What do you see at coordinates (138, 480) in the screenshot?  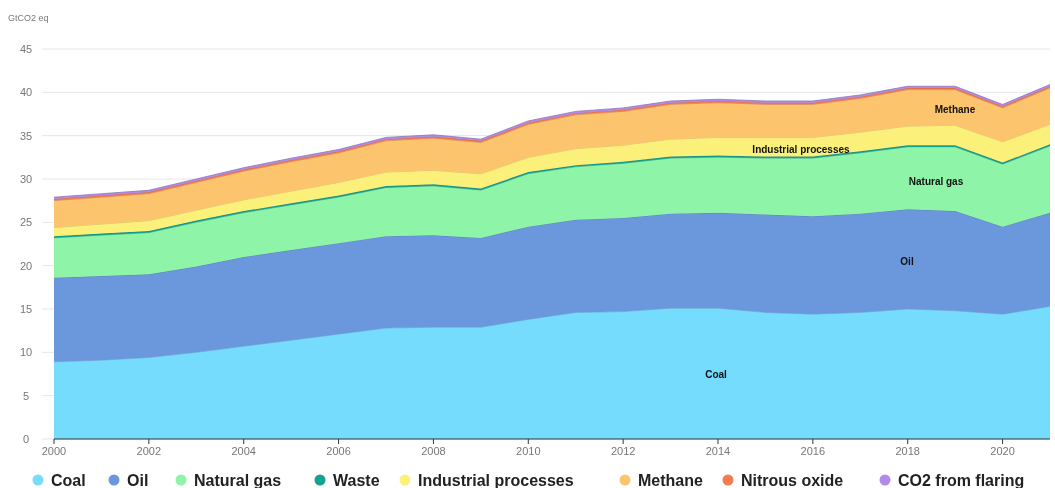 I see `legend-label: Oil` at bounding box center [138, 480].